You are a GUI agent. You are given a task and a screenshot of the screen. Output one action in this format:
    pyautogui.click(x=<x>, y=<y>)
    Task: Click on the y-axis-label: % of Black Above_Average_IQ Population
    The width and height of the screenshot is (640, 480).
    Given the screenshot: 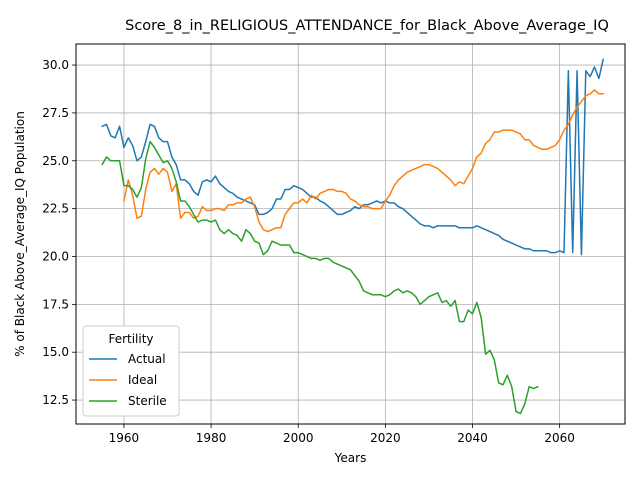 What is the action you would take?
    pyautogui.click(x=20, y=234)
    